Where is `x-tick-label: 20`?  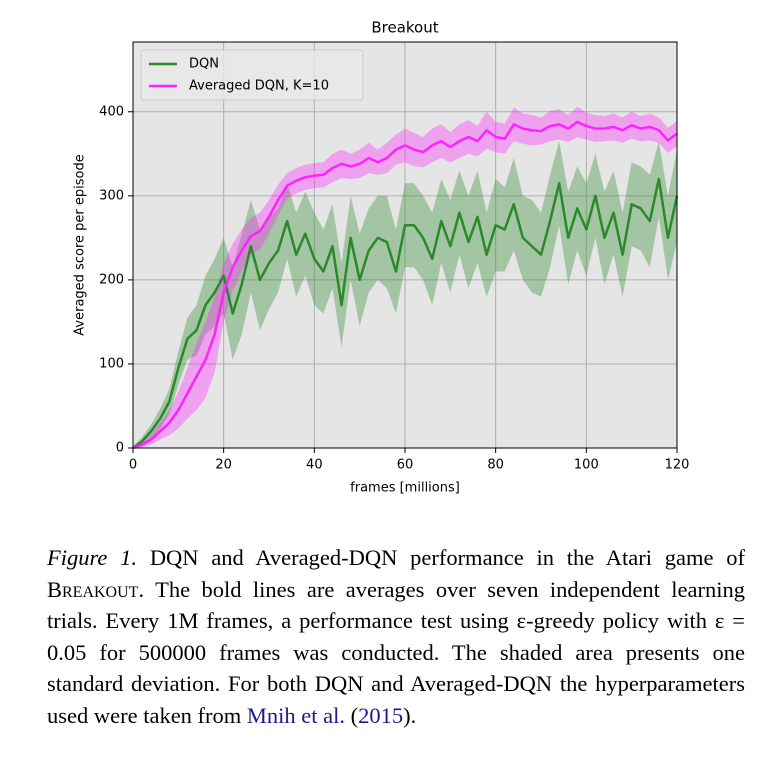 x-tick-label: 20 is located at coordinates (223, 465).